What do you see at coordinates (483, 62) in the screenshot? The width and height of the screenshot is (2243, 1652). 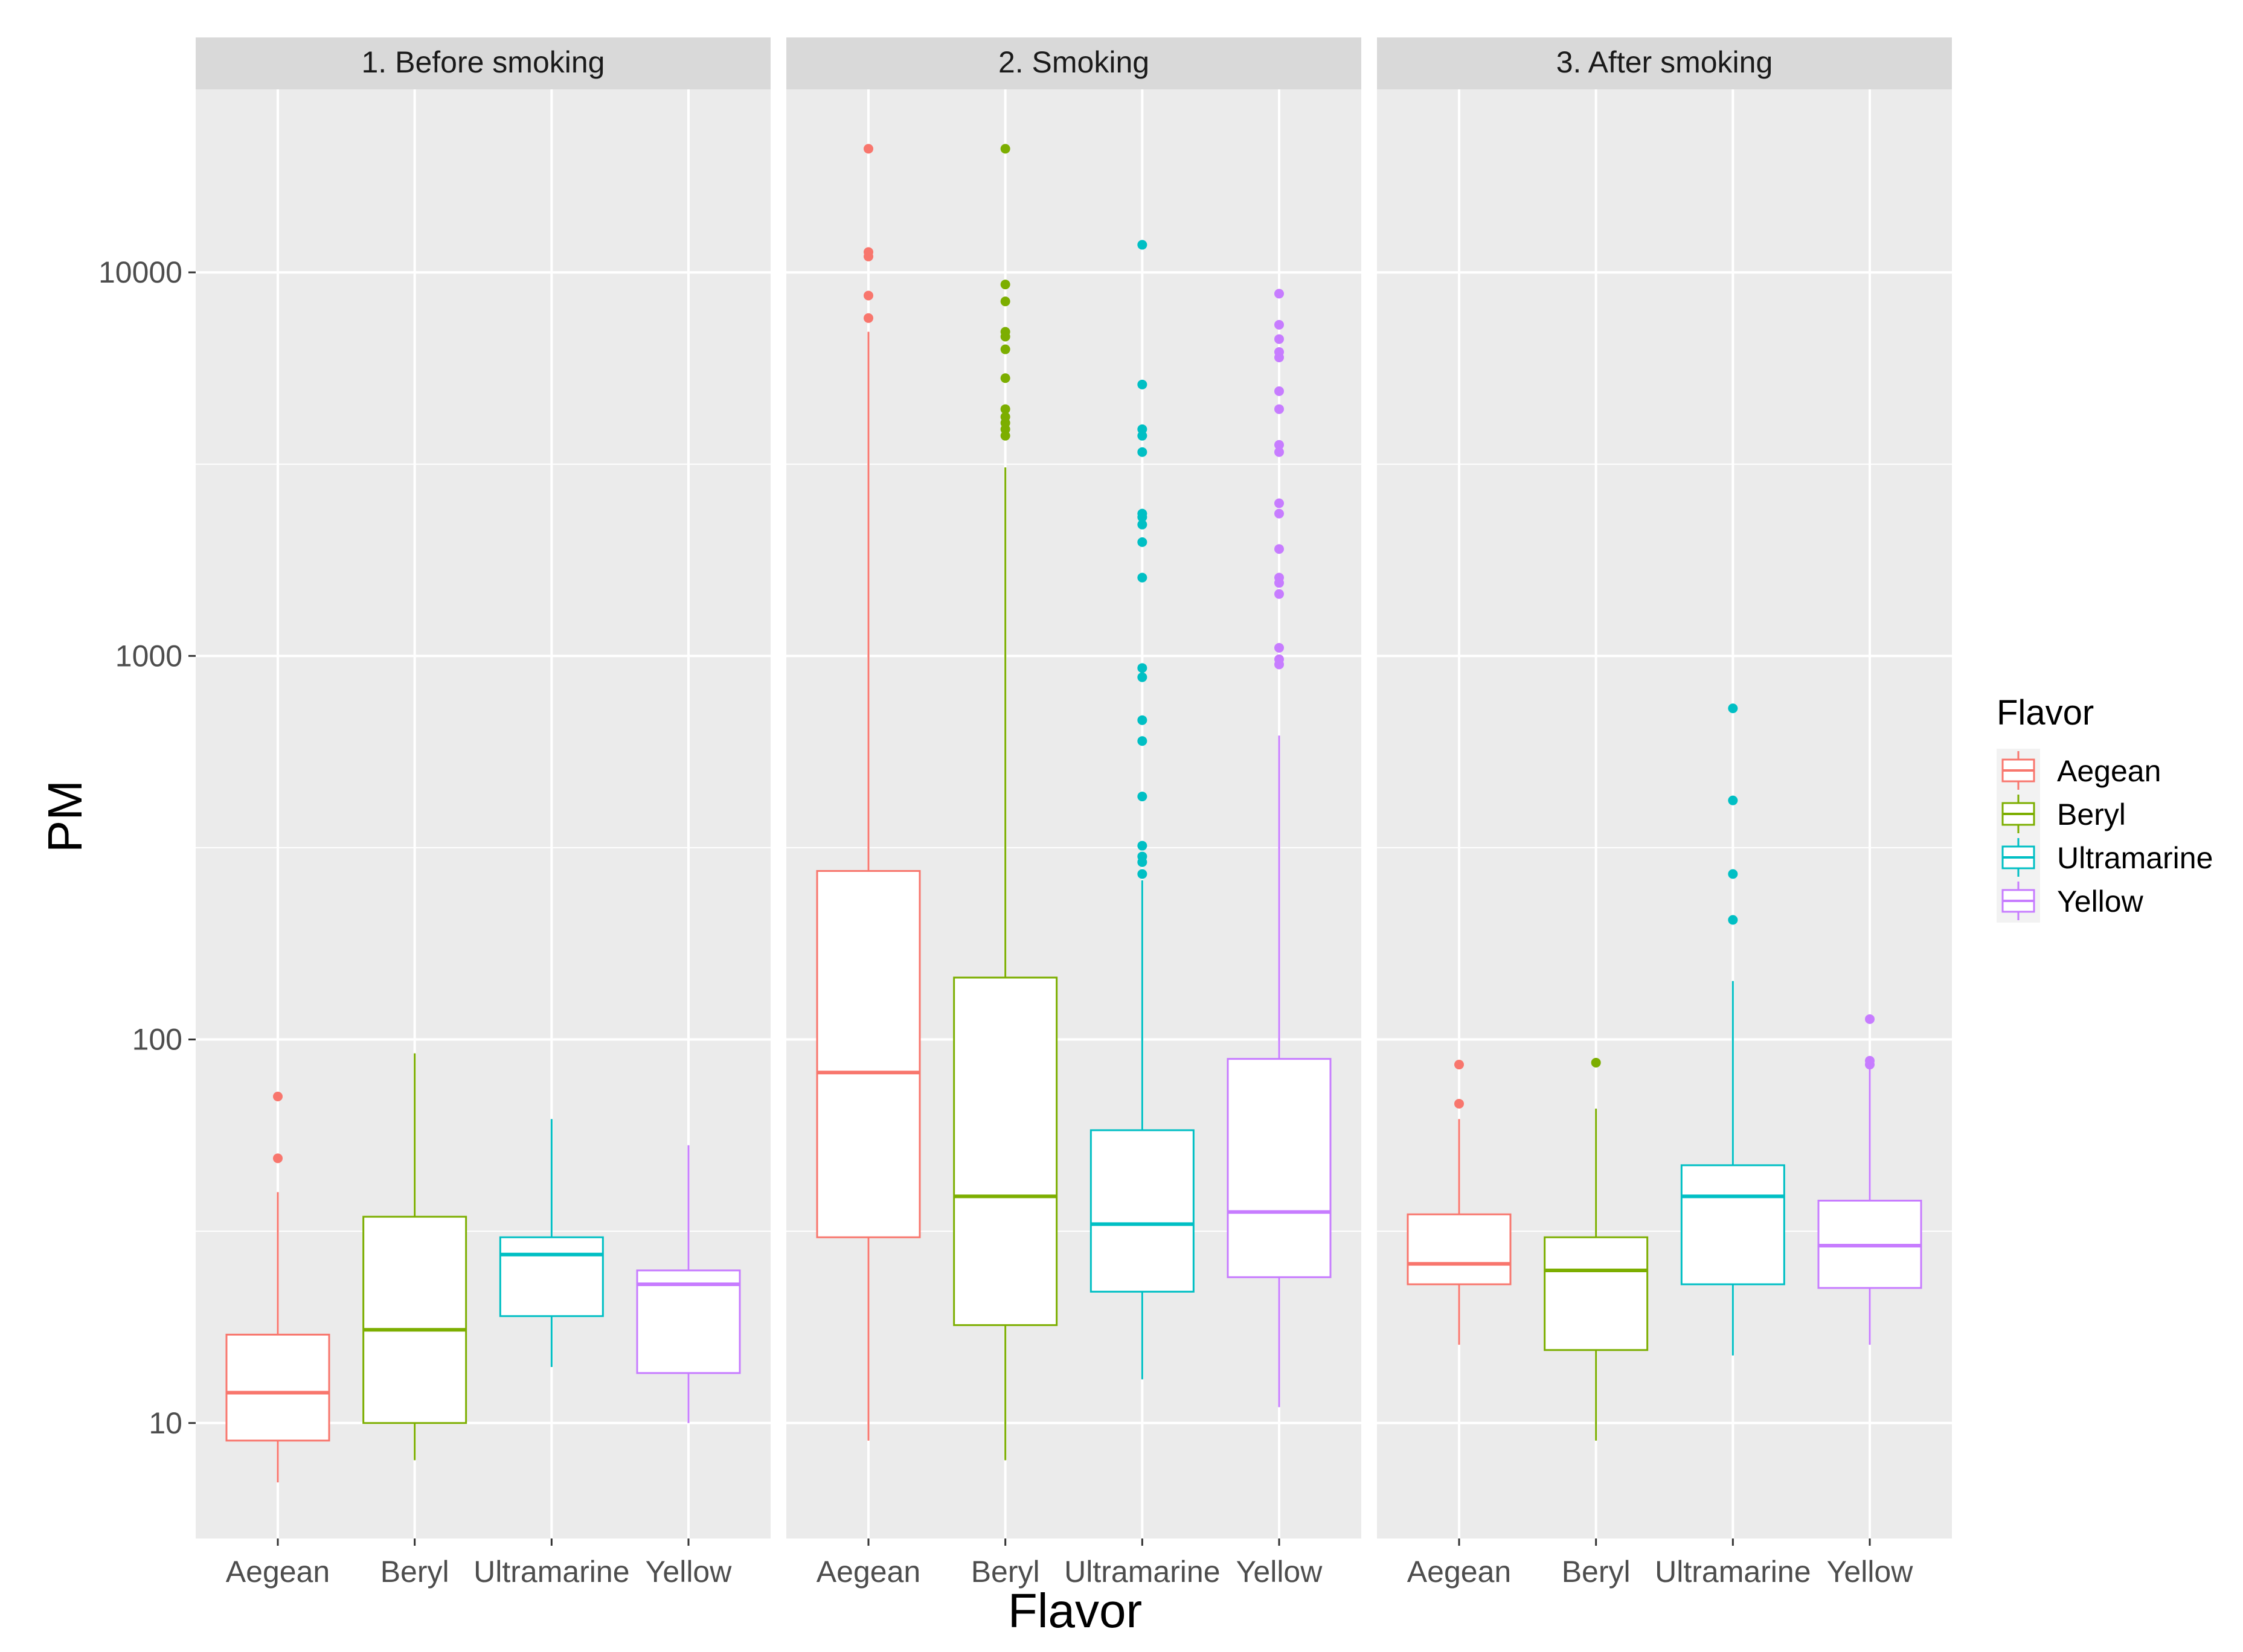 I see `facet-strip-label: 1. Before smoking` at bounding box center [483, 62].